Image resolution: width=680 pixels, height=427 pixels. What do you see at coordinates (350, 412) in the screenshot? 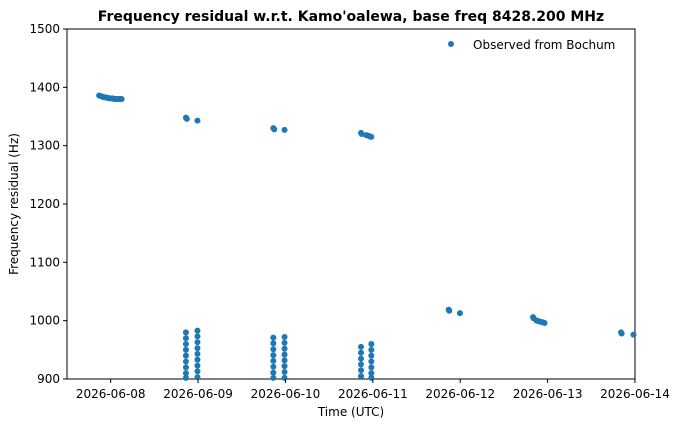
I see `x-axis-label: Time (UTC)` at bounding box center [350, 412].